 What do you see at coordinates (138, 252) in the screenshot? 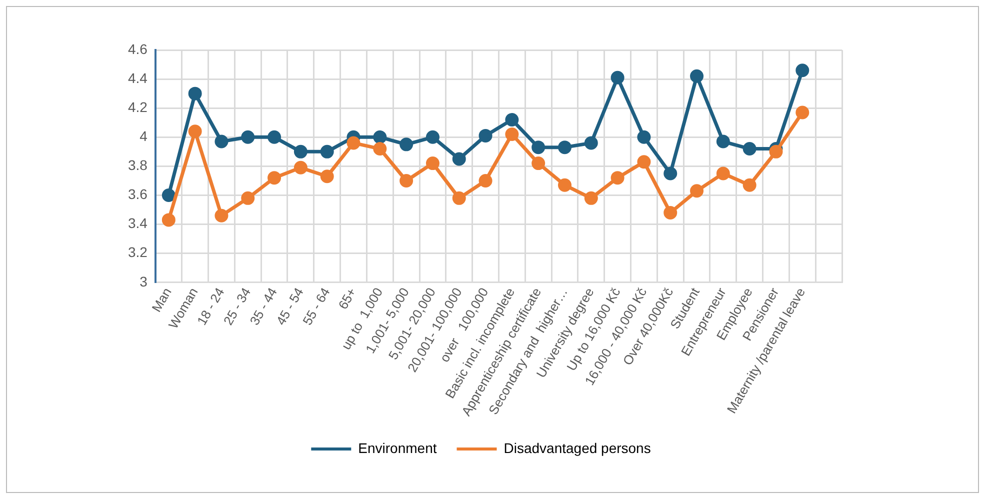
I see `y-tick-label: 3.2` at bounding box center [138, 252].